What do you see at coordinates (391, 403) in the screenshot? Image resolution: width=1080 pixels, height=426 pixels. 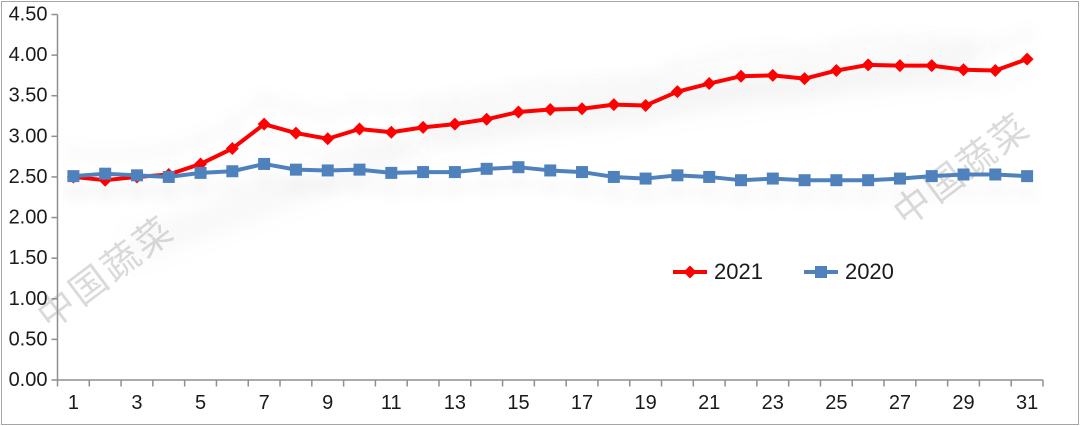 I see `x-tick-label: 11` at bounding box center [391, 403].